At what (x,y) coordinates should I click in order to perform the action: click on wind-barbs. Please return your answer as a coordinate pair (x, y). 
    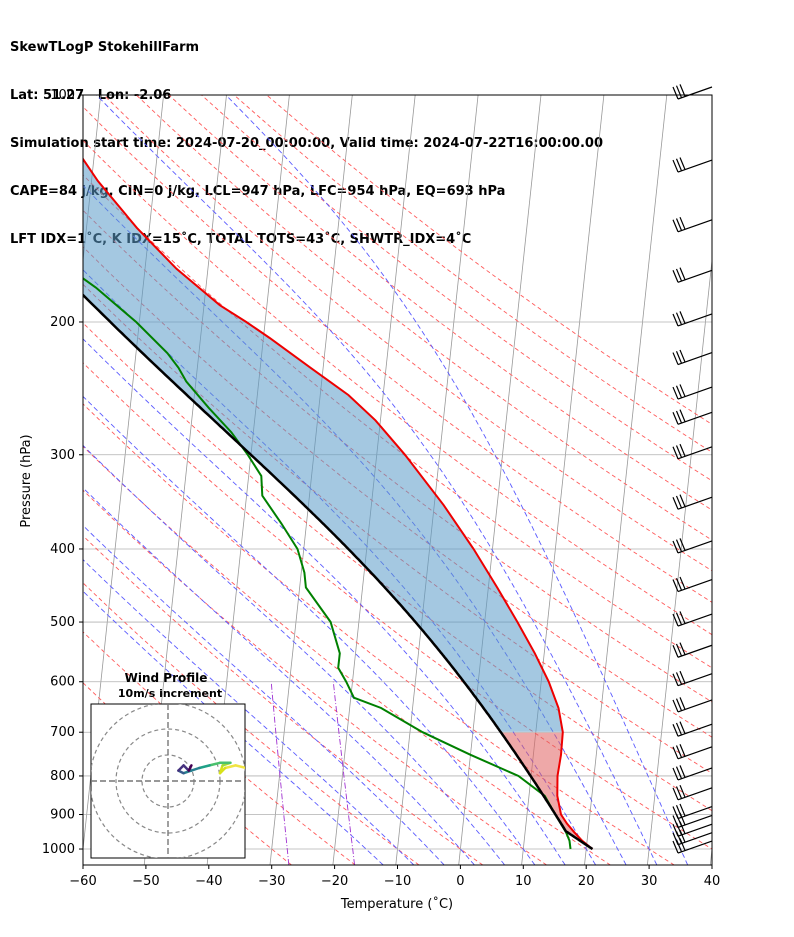
    Looking at the image, I should click on (692, 469).